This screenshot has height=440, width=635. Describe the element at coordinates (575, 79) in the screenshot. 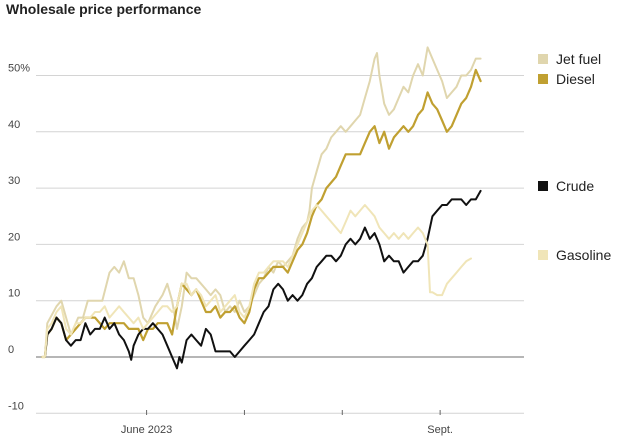

I see `legend-label: Diesel` at that location.